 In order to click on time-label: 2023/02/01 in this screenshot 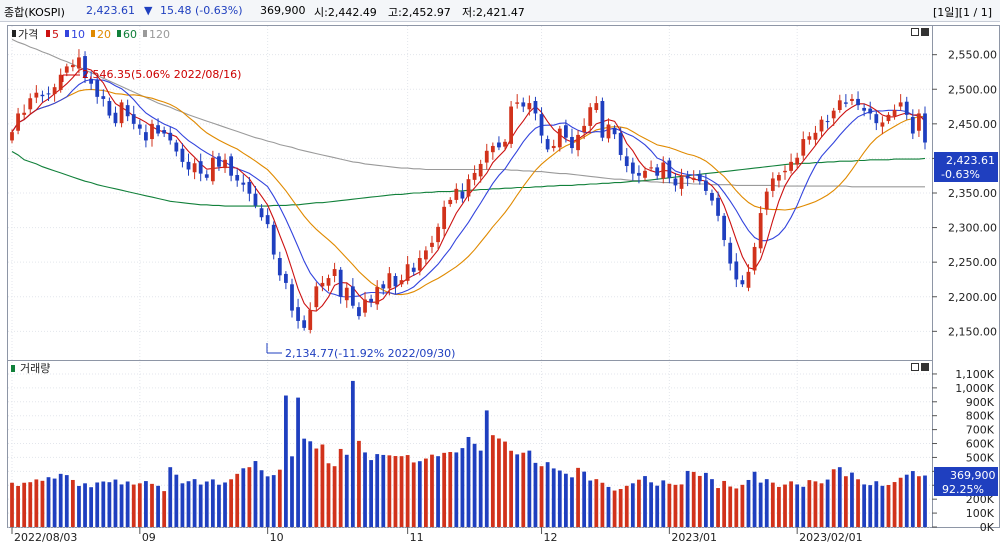, I will do `click(830, 537)`.